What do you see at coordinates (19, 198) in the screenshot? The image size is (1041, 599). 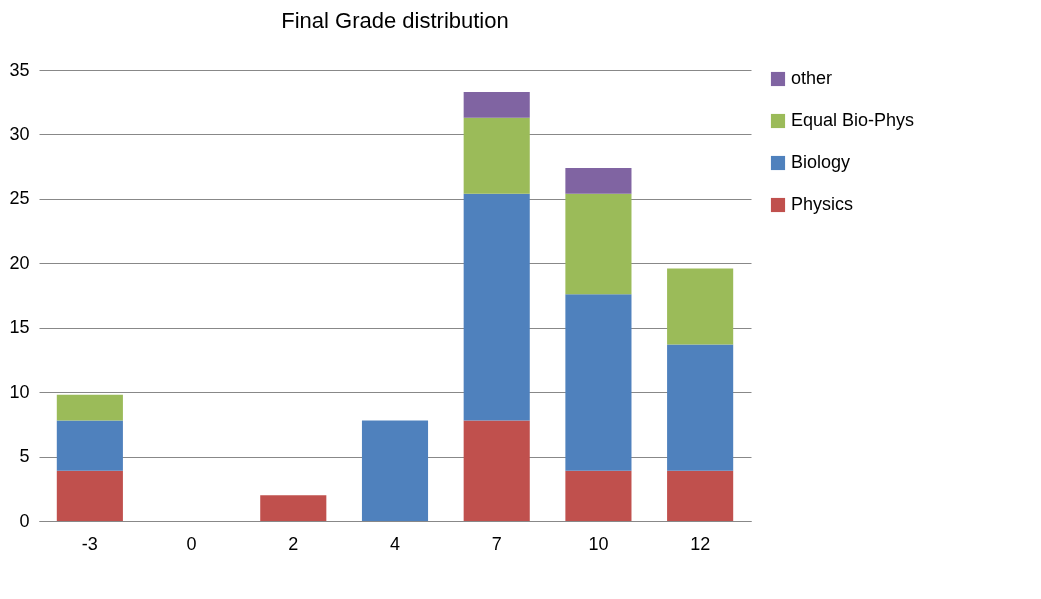 I see `y-tick-label: 25` at bounding box center [19, 198].